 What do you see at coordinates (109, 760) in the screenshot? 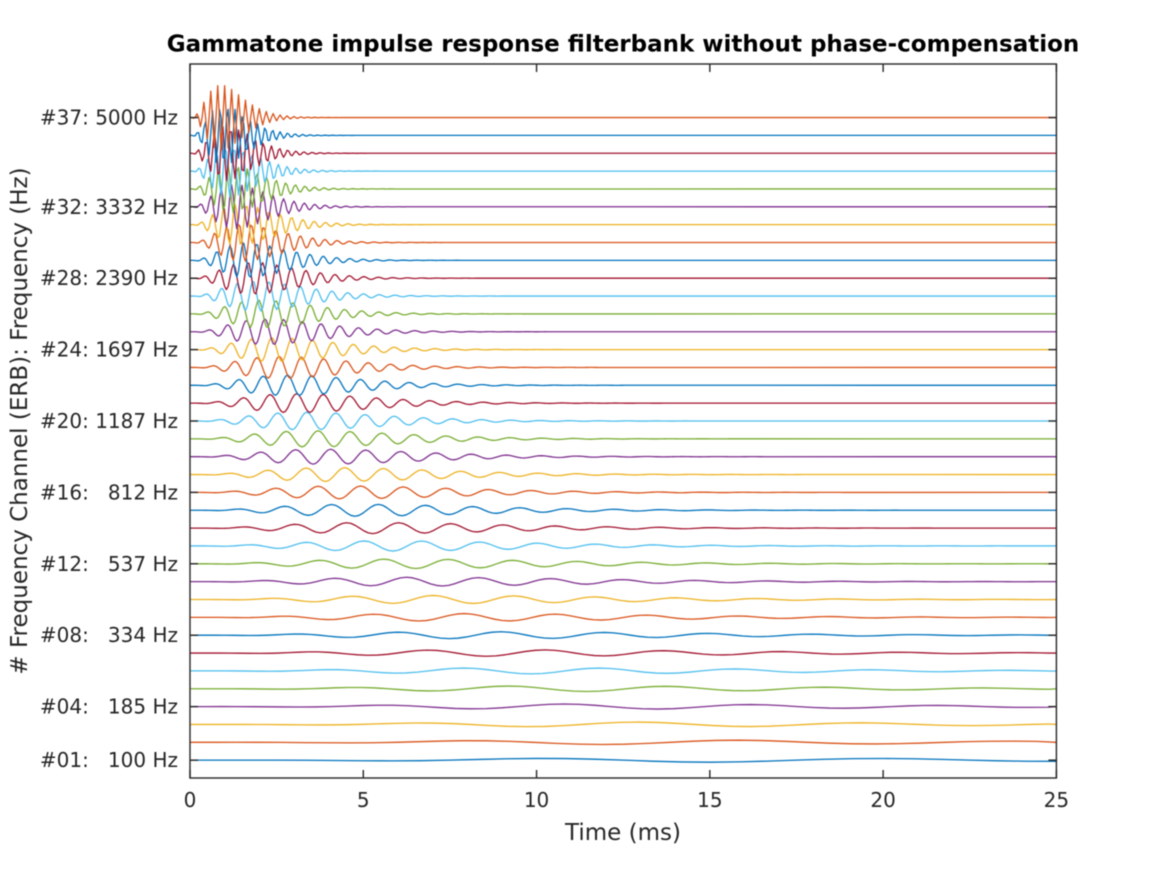
I see `y-tick-label: #01: 100 Hz` at bounding box center [109, 760].